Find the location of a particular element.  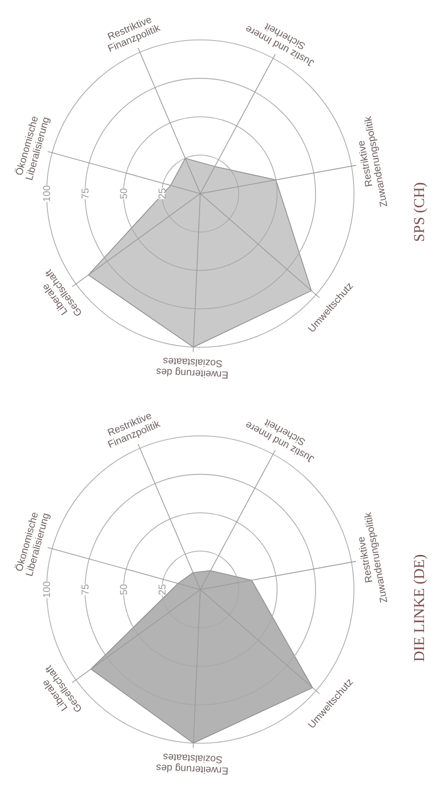

text: DIE LINKE (DE) is located at coordinates (420, 608).